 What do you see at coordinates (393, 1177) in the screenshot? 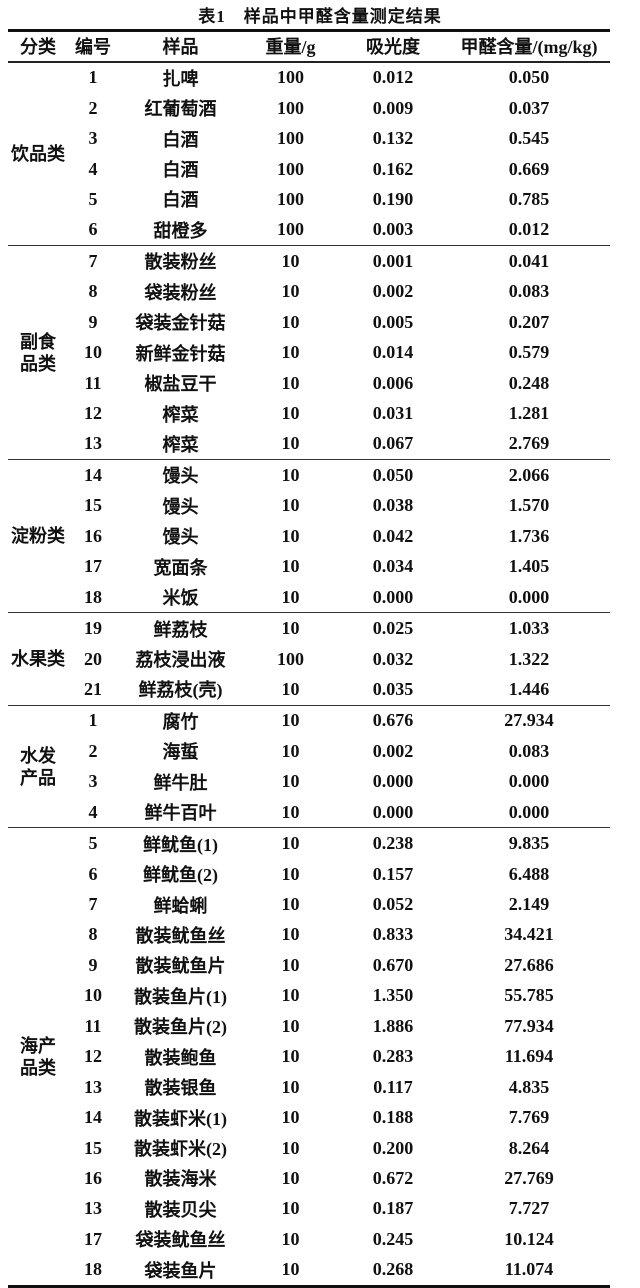
I see `absorbance-cell: 0.672` at bounding box center [393, 1177].